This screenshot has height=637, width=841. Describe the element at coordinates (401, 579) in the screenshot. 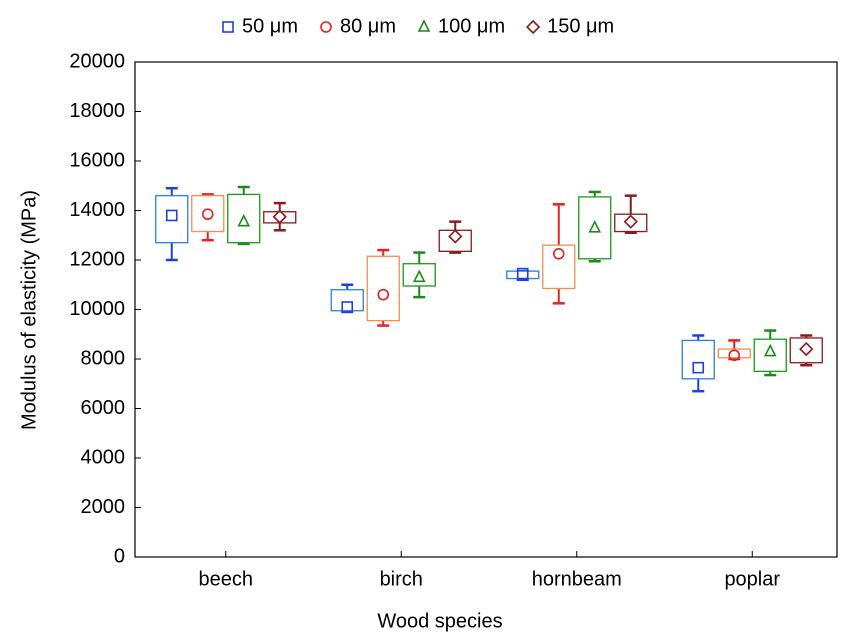

I see `x-tick-label: birch` at that location.